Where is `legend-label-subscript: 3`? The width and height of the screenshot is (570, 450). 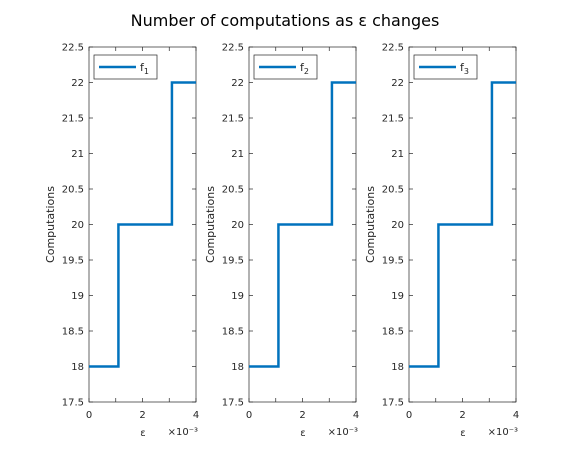
legend-label-subscript: 3 is located at coordinates (466, 71).